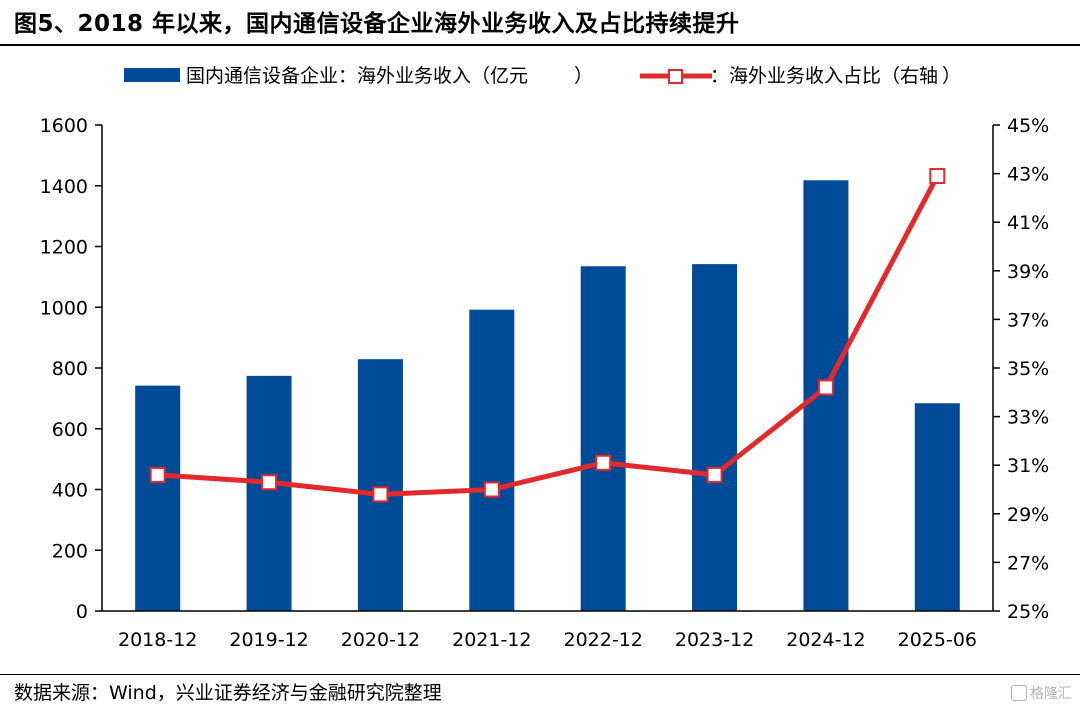  I want to click on right-tick-label: 35%, so click(1028, 369).